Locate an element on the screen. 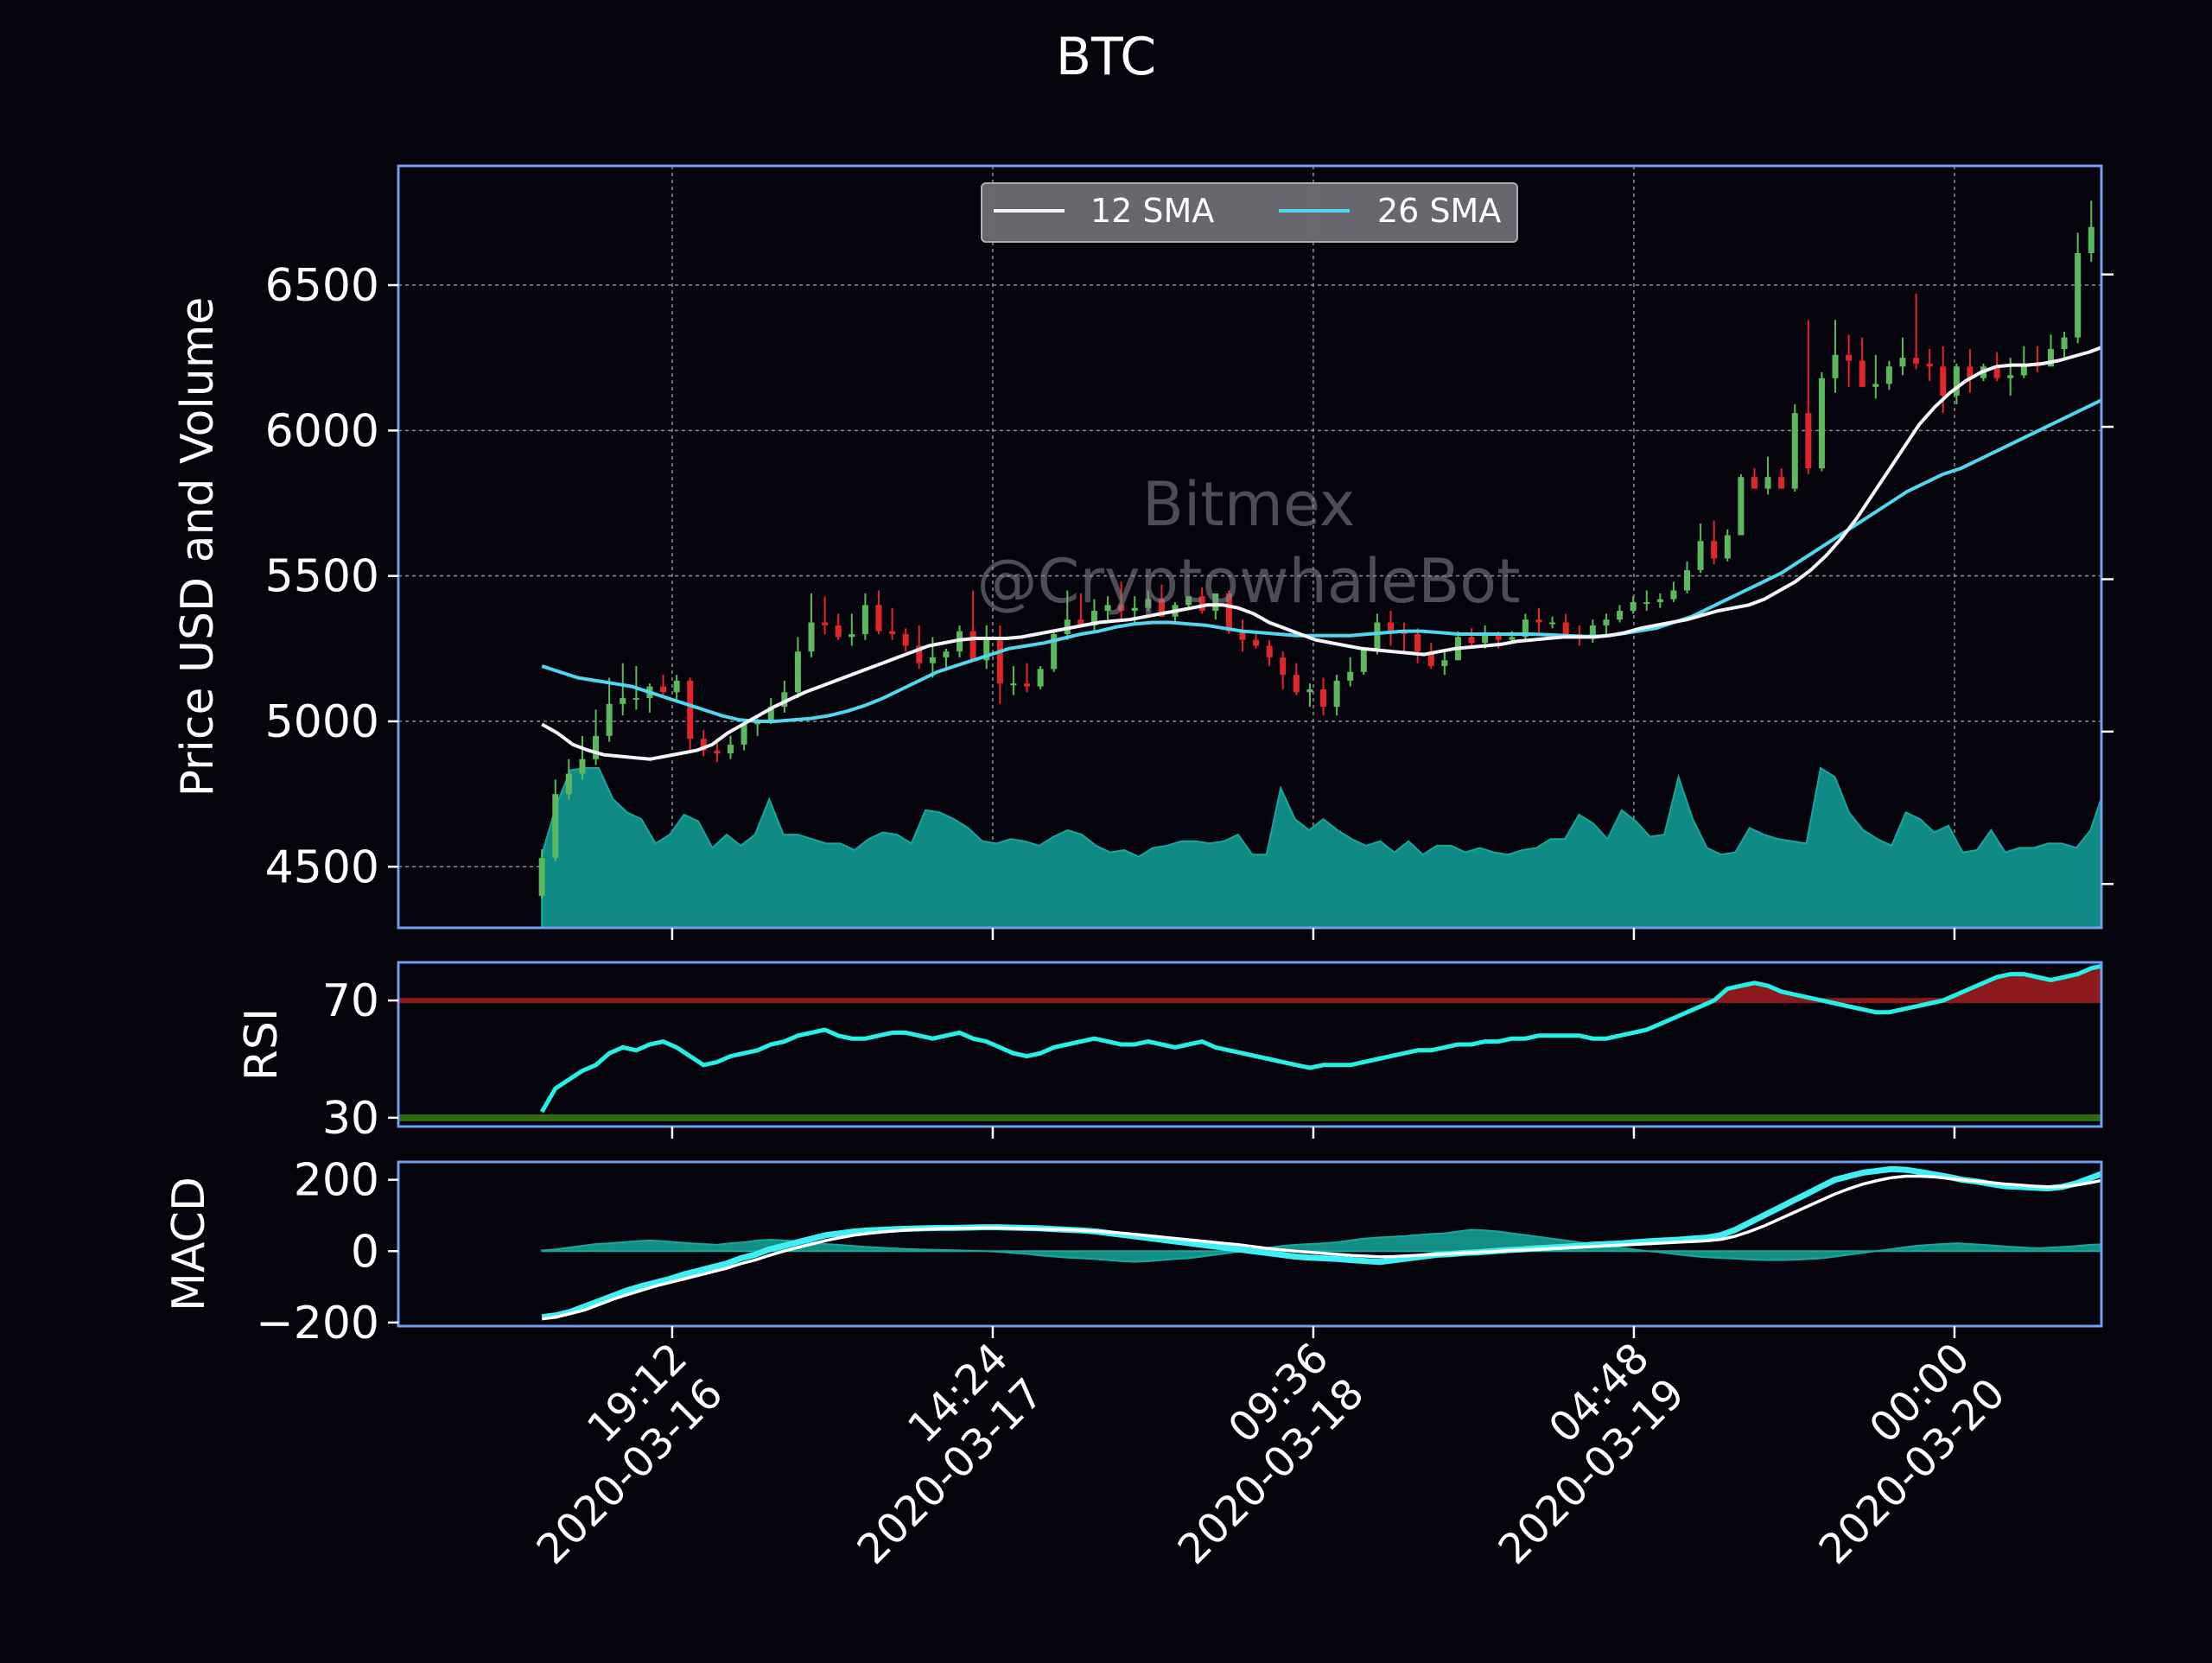  price-ylabel: Price USD and Volume is located at coordinates (198, 547).